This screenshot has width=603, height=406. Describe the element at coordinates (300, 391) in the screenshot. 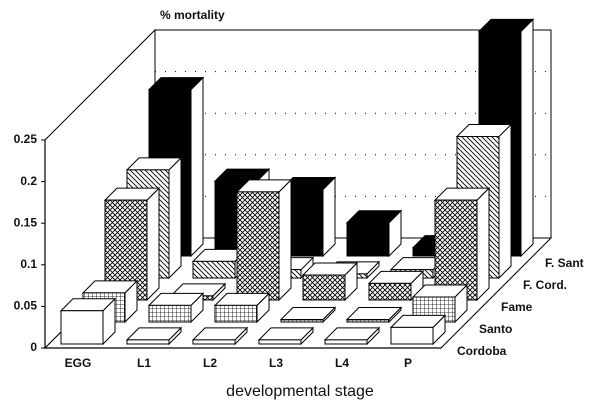

I see `x-axis-title: developmental stage` at that location.